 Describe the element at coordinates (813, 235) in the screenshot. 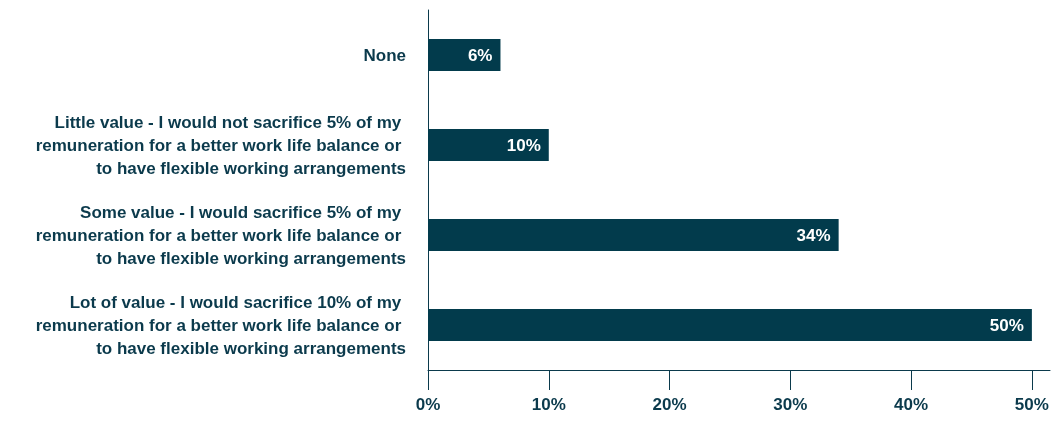

I see `data-label: 34%` at that location.